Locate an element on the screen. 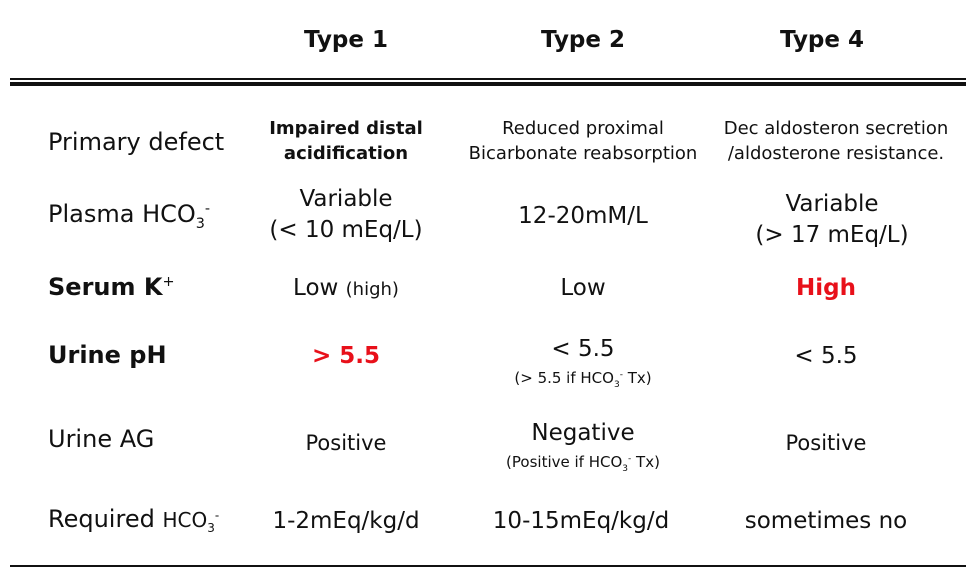  cell-urine-ph-type2: < 5.5 (> 5.5 if HCO3- Tx) is located at coordinates (583, 364).